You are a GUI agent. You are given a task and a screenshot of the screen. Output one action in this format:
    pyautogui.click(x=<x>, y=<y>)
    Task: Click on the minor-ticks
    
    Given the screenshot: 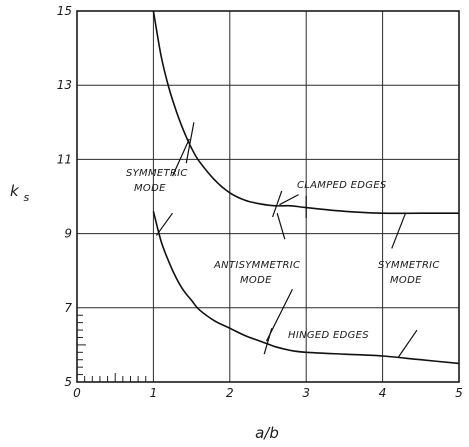 What is the action you would take?
    pyautogui.click(x=112, y=348)
    